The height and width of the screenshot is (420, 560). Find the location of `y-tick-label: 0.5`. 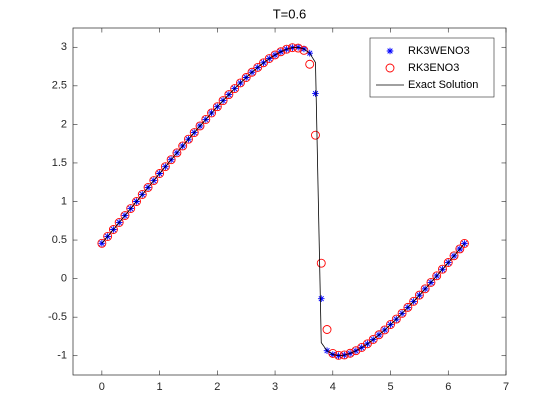

y-tick-label: 0.5 is located at coordinates (59, 240).